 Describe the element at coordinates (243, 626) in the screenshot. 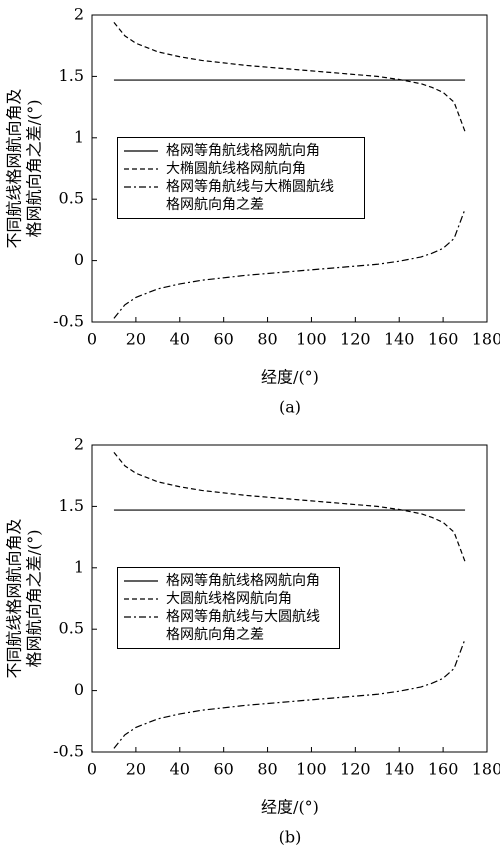

I see `legend-label: 格网等角航线与大圆航线 格网航向角之差` at that location.